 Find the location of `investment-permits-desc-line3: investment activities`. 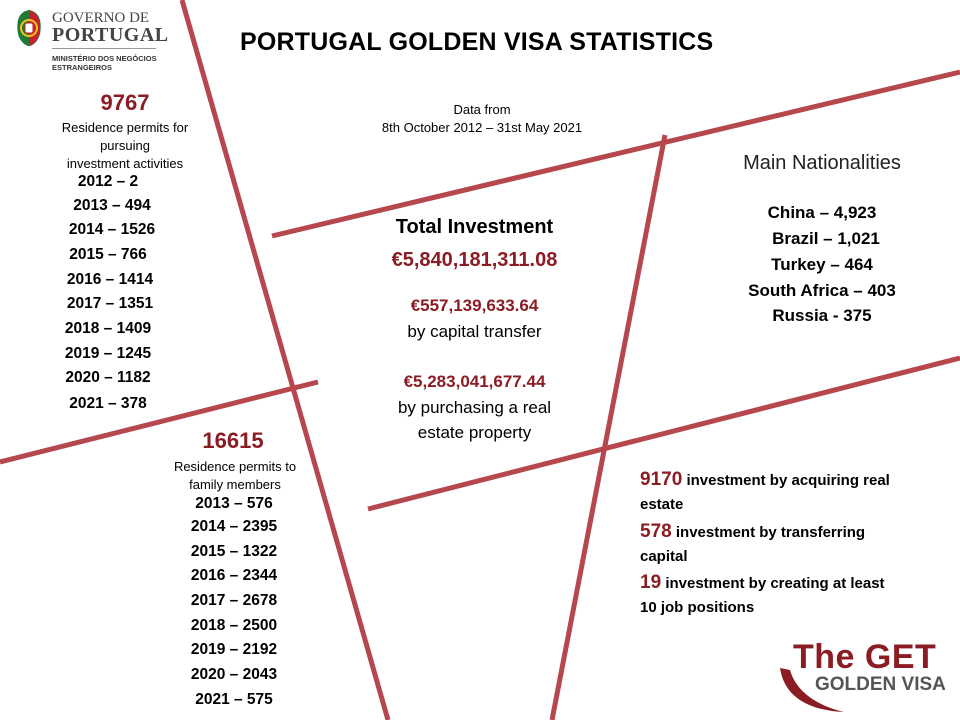

investment-permits-desc-line3: investment activities is located at coordinates (125, 163).